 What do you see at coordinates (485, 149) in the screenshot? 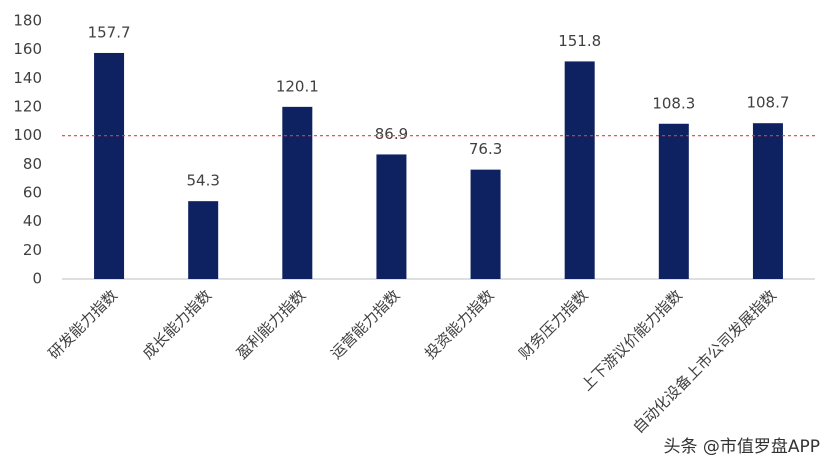
I see `value-label: 76.3` at bounding box center [485, 149].